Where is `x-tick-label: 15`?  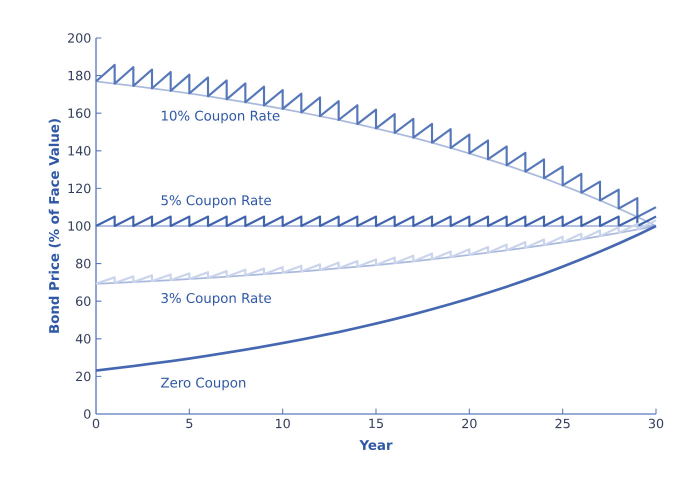
x-tick-label: 15 is located at coordinates (376, 423).